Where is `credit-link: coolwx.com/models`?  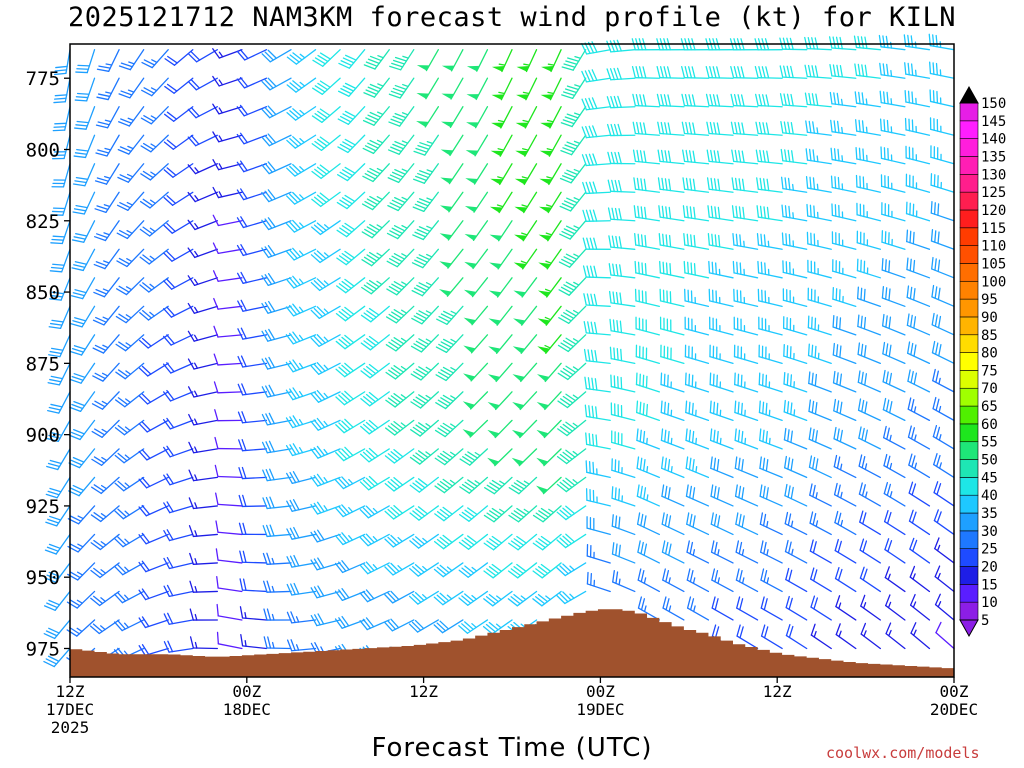 credit-link: coolwx.com/models is located at coordinates (903, 753).